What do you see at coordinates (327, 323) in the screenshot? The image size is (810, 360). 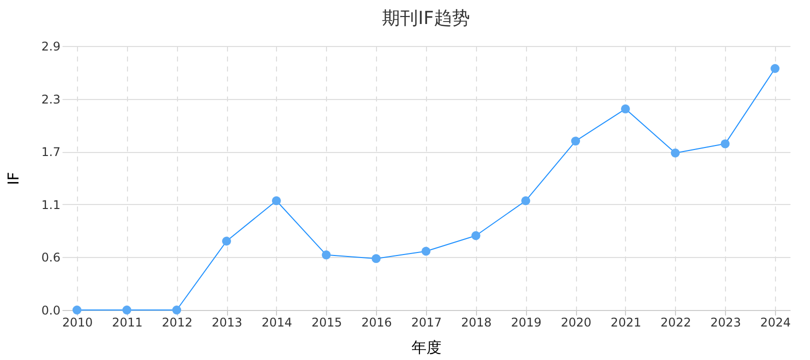 I see `x-tick-label: 2015` at bounding box center [327, 323].